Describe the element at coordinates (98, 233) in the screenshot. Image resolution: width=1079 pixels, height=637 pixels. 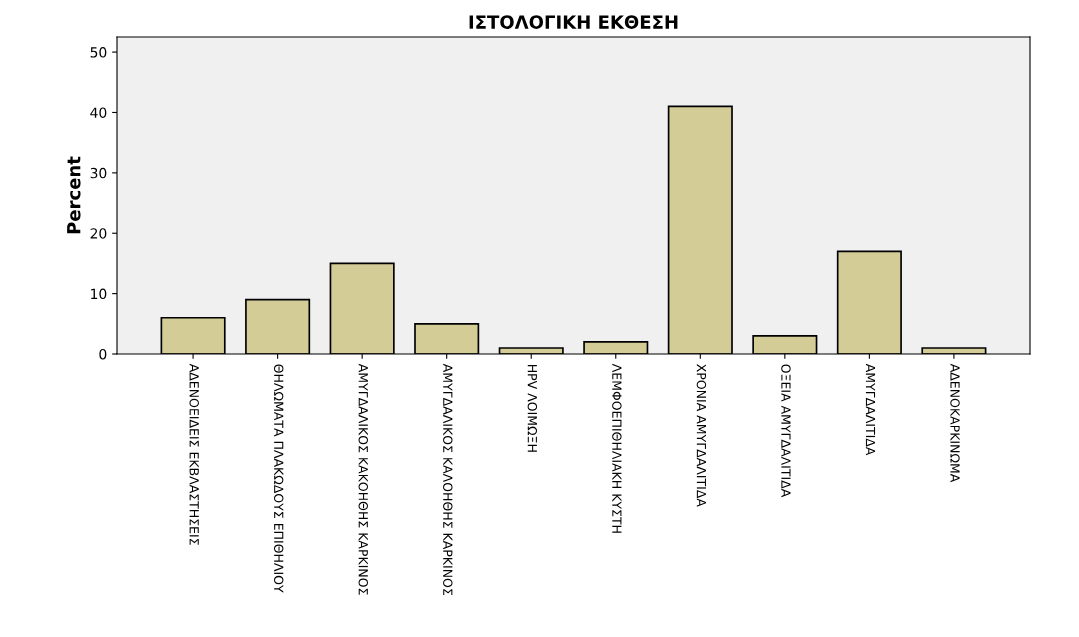
I see `y-tick-label: 20` at that location.